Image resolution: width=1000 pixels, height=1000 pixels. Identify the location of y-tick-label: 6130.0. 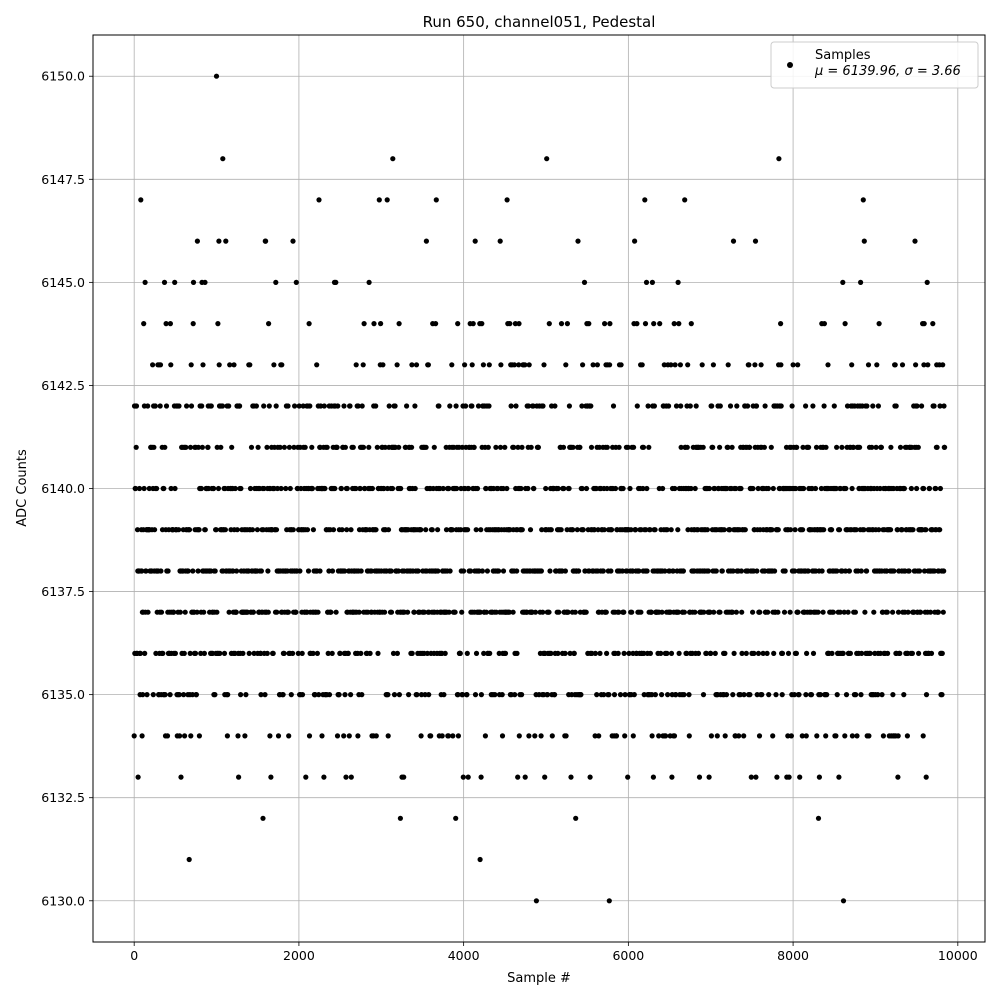
(63, 900).